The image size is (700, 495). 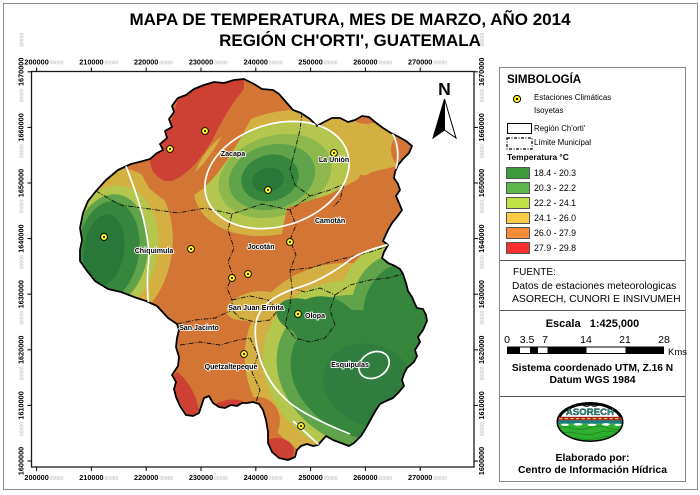 What do you see at coordinates (334, 160) in the screenshot?
I see `svg-text: La Unión` at bounding box center [334, 160].